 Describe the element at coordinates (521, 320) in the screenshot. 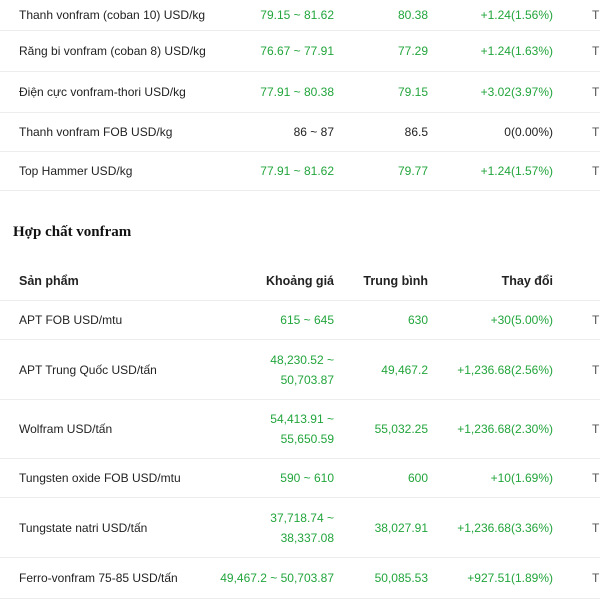

I see `price-change: +30(5.00%)` at that location.